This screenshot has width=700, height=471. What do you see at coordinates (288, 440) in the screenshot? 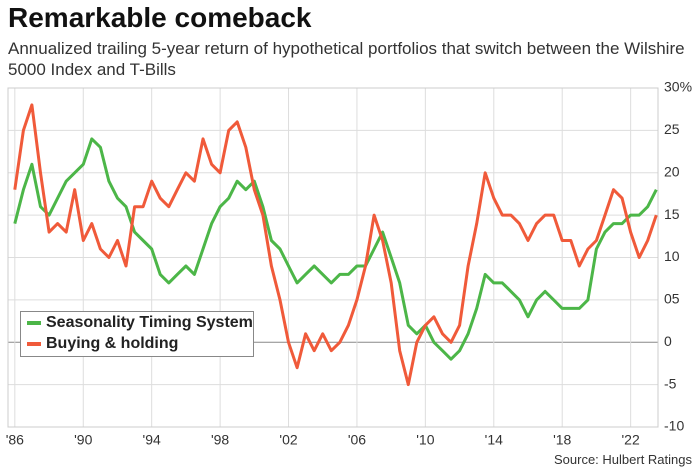
I see `x-tick-label: '02` at bounding box center [288, 440].